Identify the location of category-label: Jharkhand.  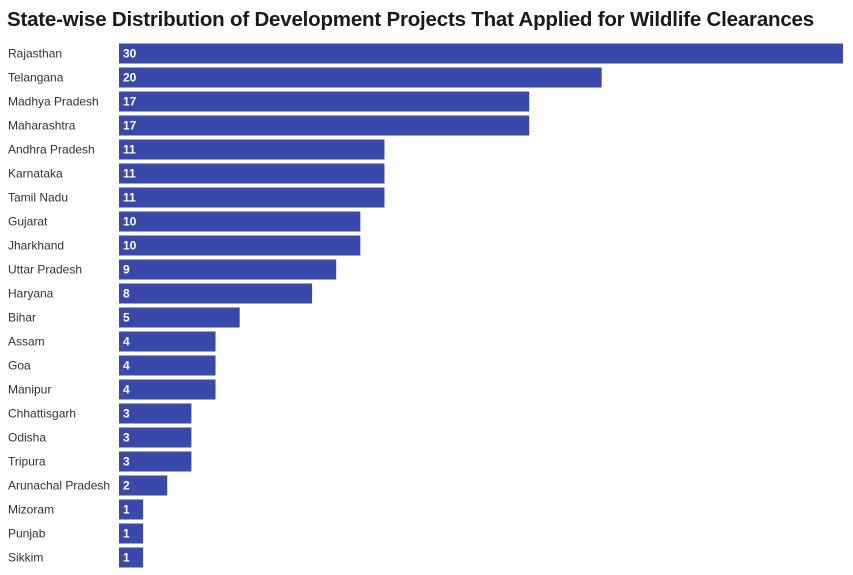
(36, 246).